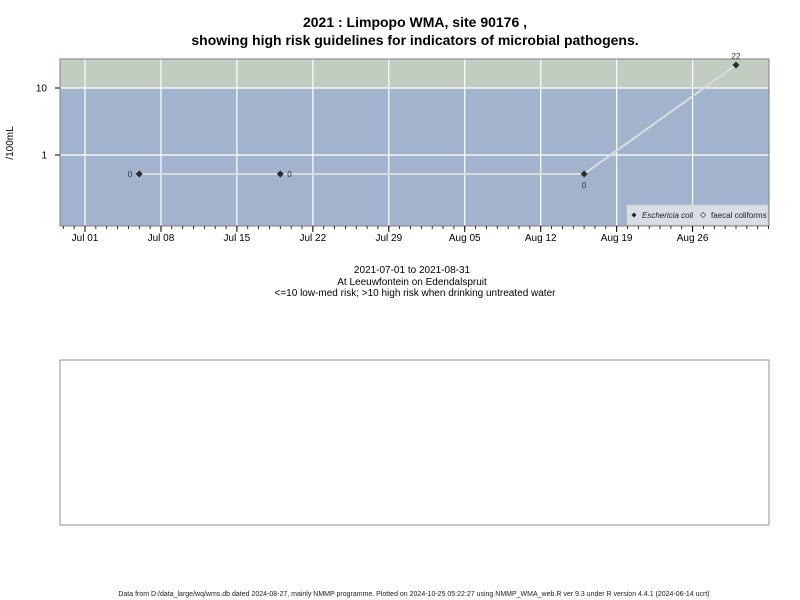  I want to click on subtitle-date-range: 2021-07-01 to 2021-08-31, so click(412, 270).